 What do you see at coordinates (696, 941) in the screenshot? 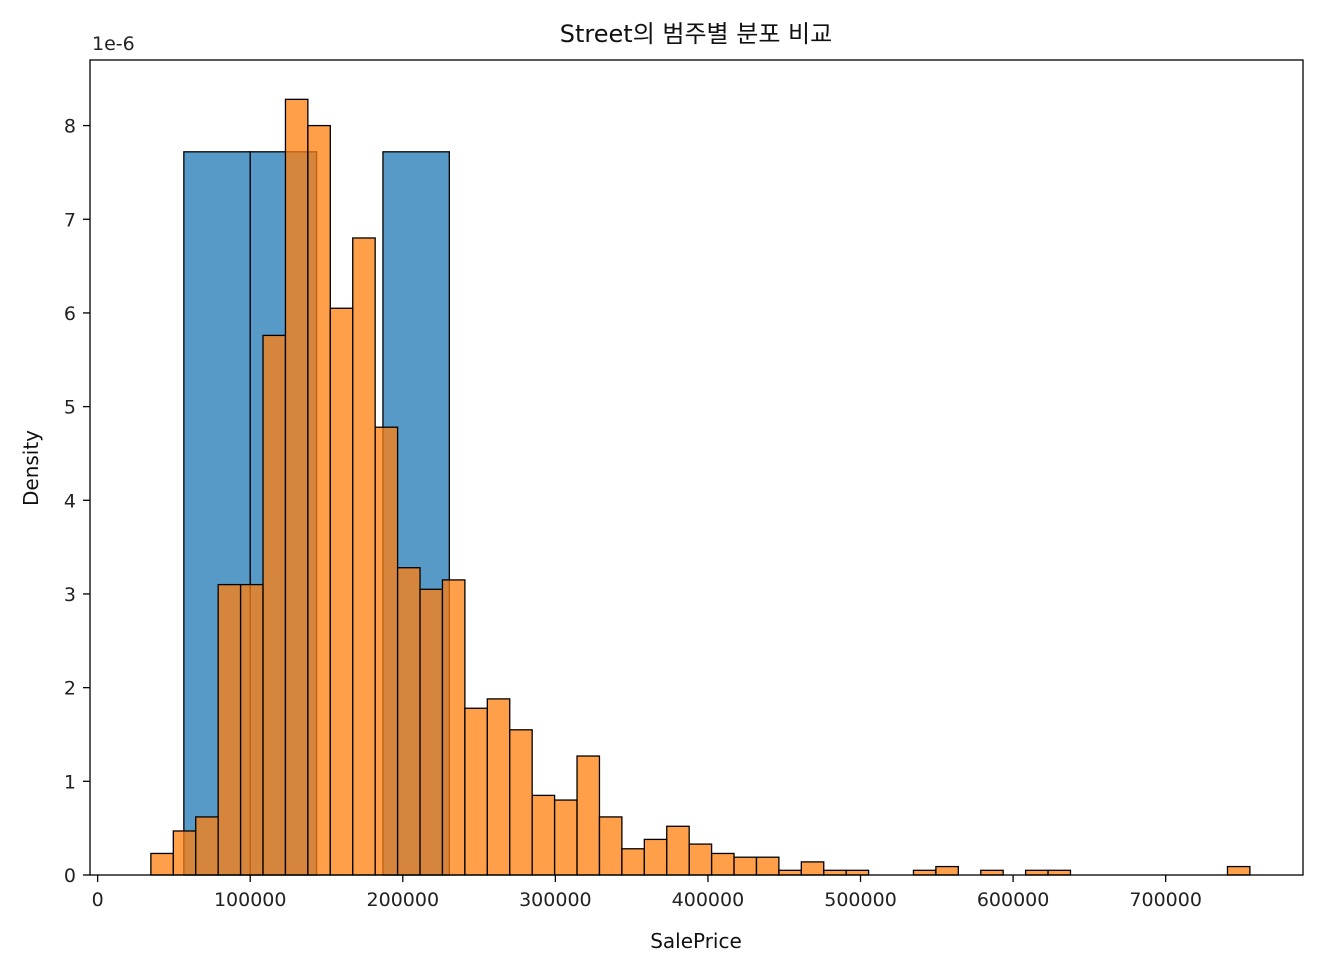
I see `x-axis-label: SalePrice` at bounding box center [696, 941].